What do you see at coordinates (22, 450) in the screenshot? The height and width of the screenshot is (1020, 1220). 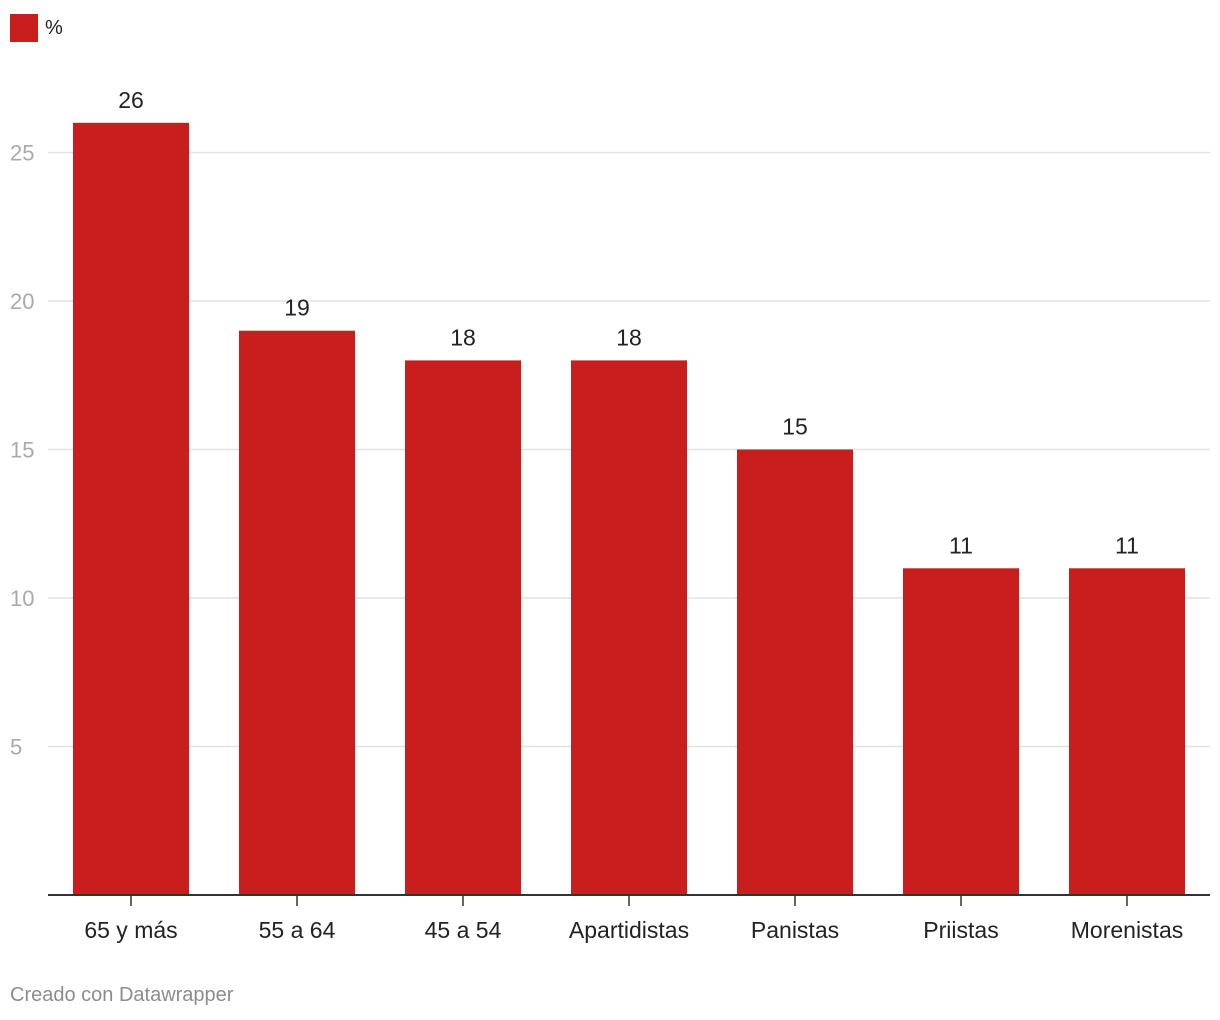 I see `y-tick-label: 15` at bounding box center [22, 450].